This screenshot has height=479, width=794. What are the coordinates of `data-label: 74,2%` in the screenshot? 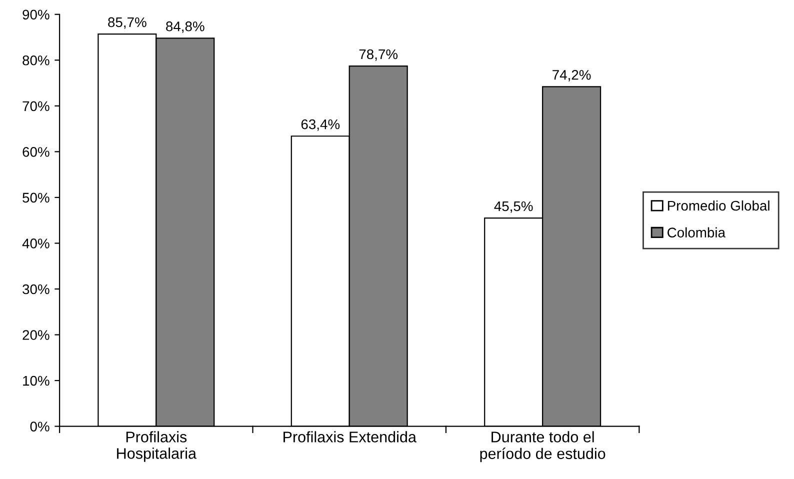 It's located at (571, 76).